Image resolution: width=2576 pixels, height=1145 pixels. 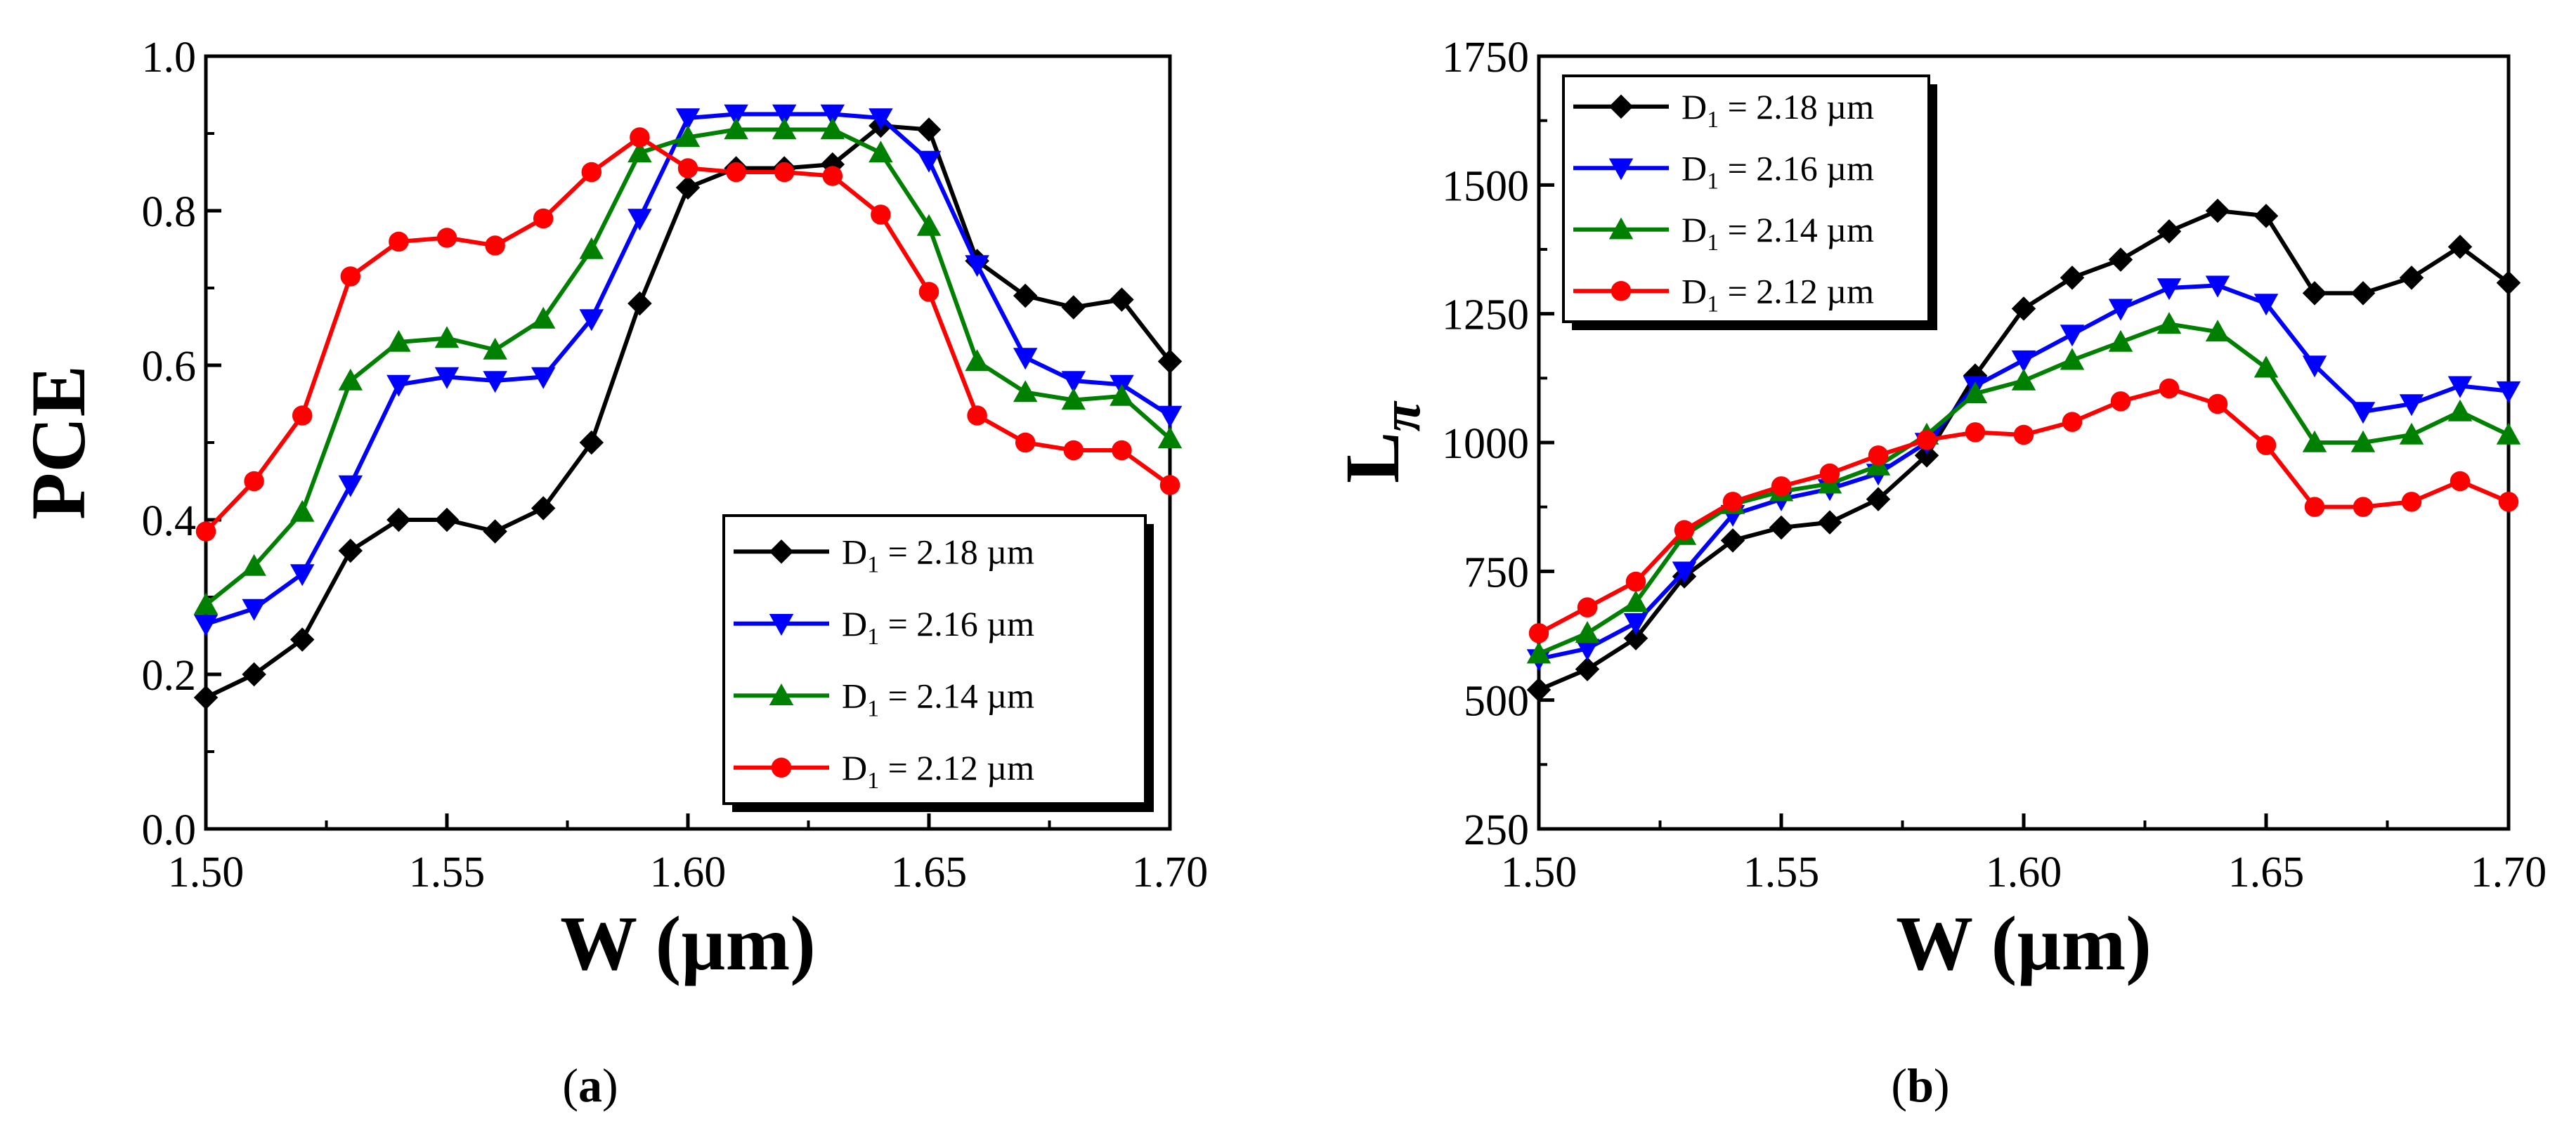 What do you see at coordinates (1496, 830) in the screenshot?
I see `y-tick-label: 250` at bounding box center [1496, 830].